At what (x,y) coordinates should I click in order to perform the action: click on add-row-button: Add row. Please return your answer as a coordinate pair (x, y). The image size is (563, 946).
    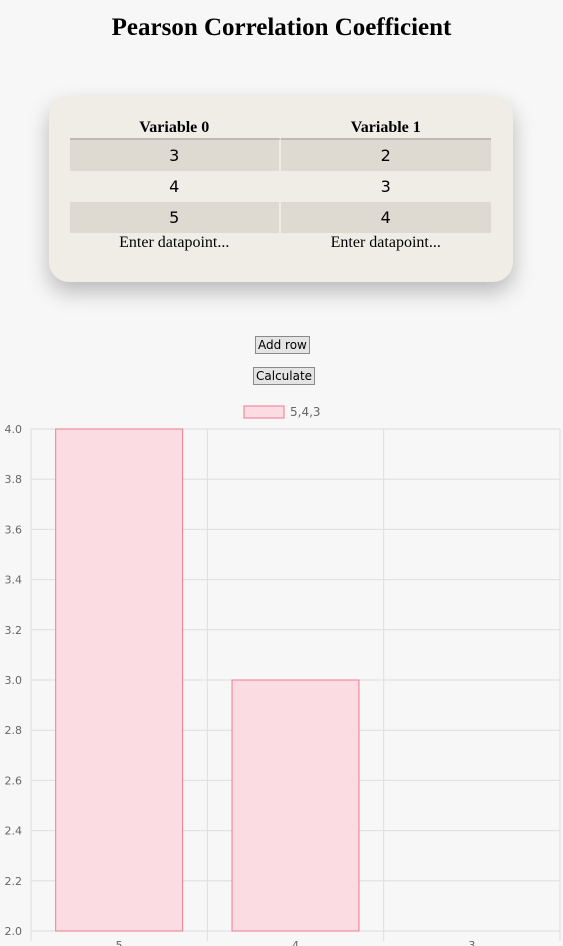
    Looking at the image, I should click on (282, 345).